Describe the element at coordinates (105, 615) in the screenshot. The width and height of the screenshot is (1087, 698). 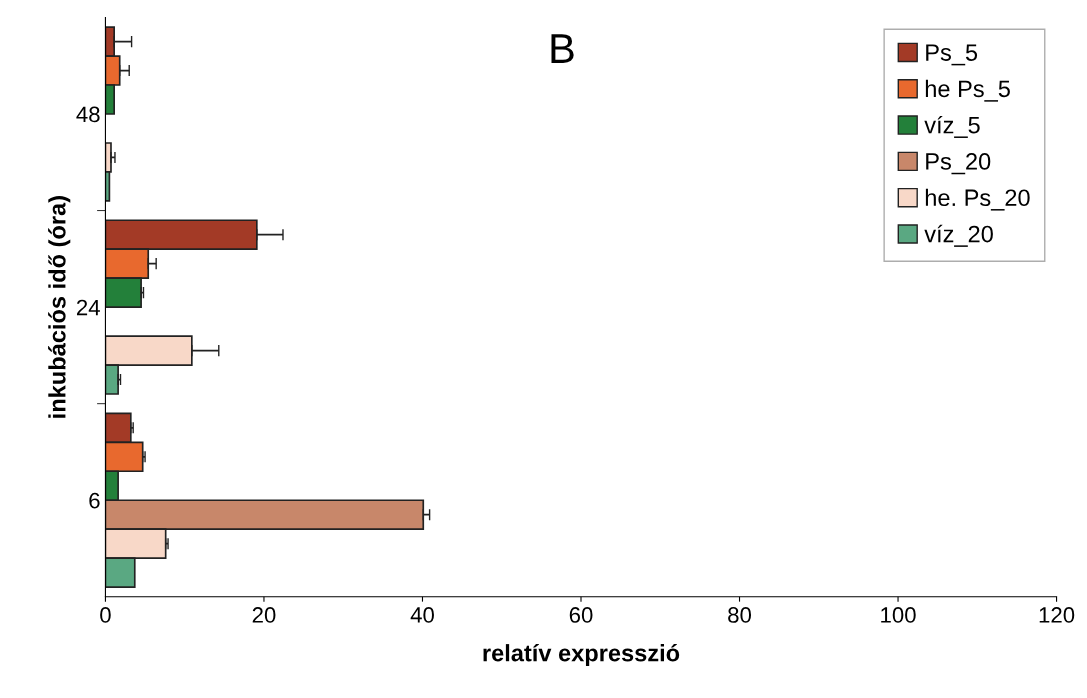
I see `x-tick-label: 0` at that location.